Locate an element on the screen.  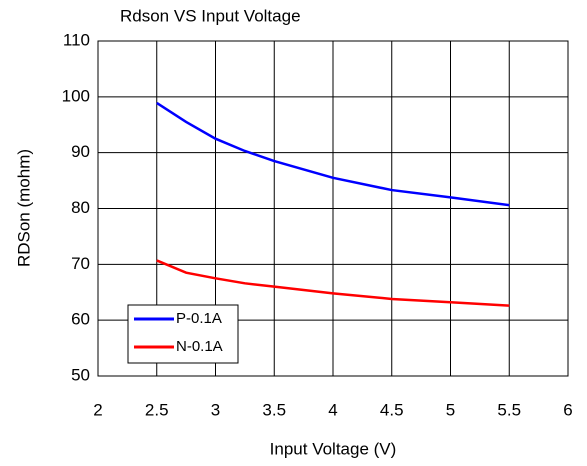
y-tick-label: 100 is located at coordinates (76, 95).